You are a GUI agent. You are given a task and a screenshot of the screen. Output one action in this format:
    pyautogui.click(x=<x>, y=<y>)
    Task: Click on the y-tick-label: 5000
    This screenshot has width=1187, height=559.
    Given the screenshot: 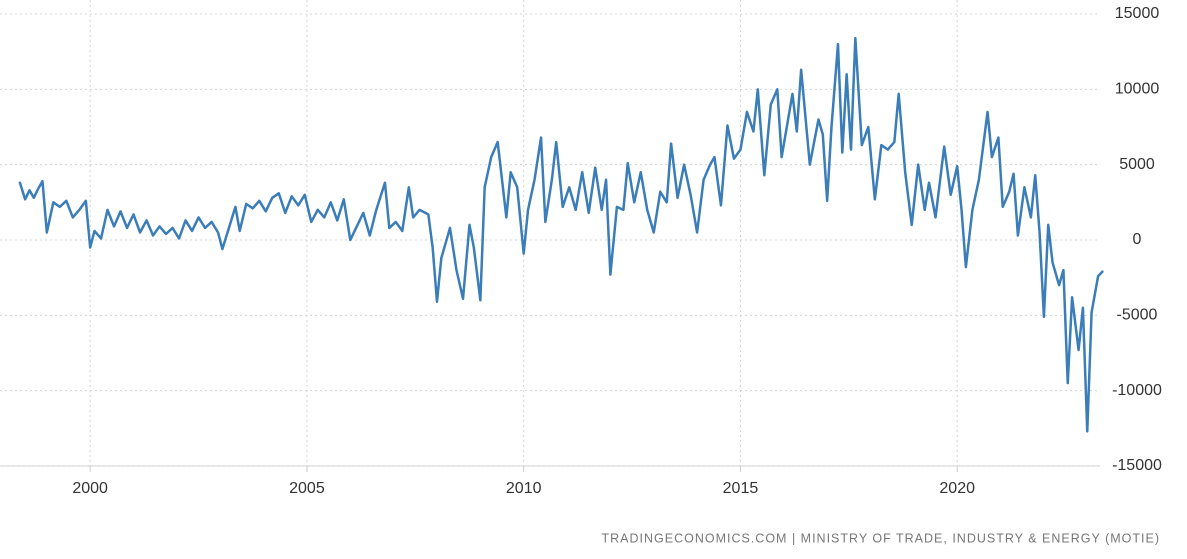 What is the action you would take?
    pyautogui.click(x=1137, y=164)
    